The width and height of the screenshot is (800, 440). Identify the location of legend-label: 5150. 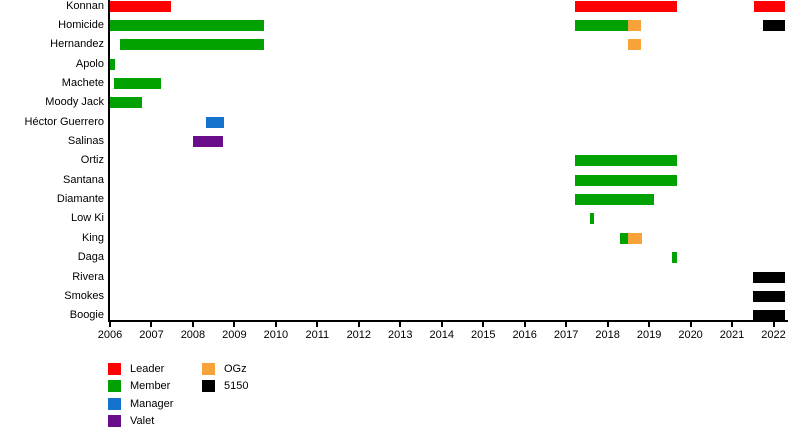
(236, 386).